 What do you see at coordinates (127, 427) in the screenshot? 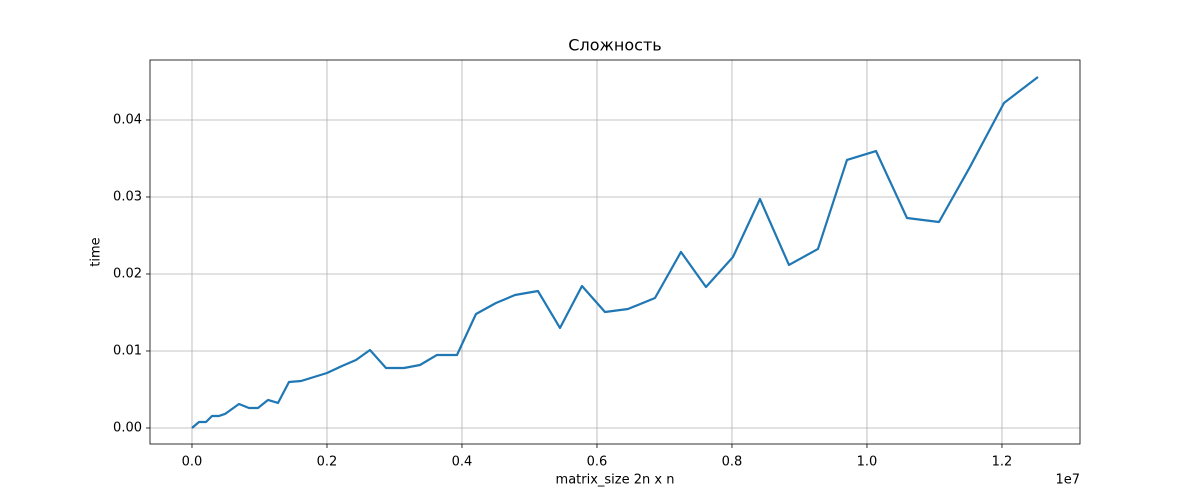
I see `y-tick-label: 0.00` at bounding box center [127, 427].